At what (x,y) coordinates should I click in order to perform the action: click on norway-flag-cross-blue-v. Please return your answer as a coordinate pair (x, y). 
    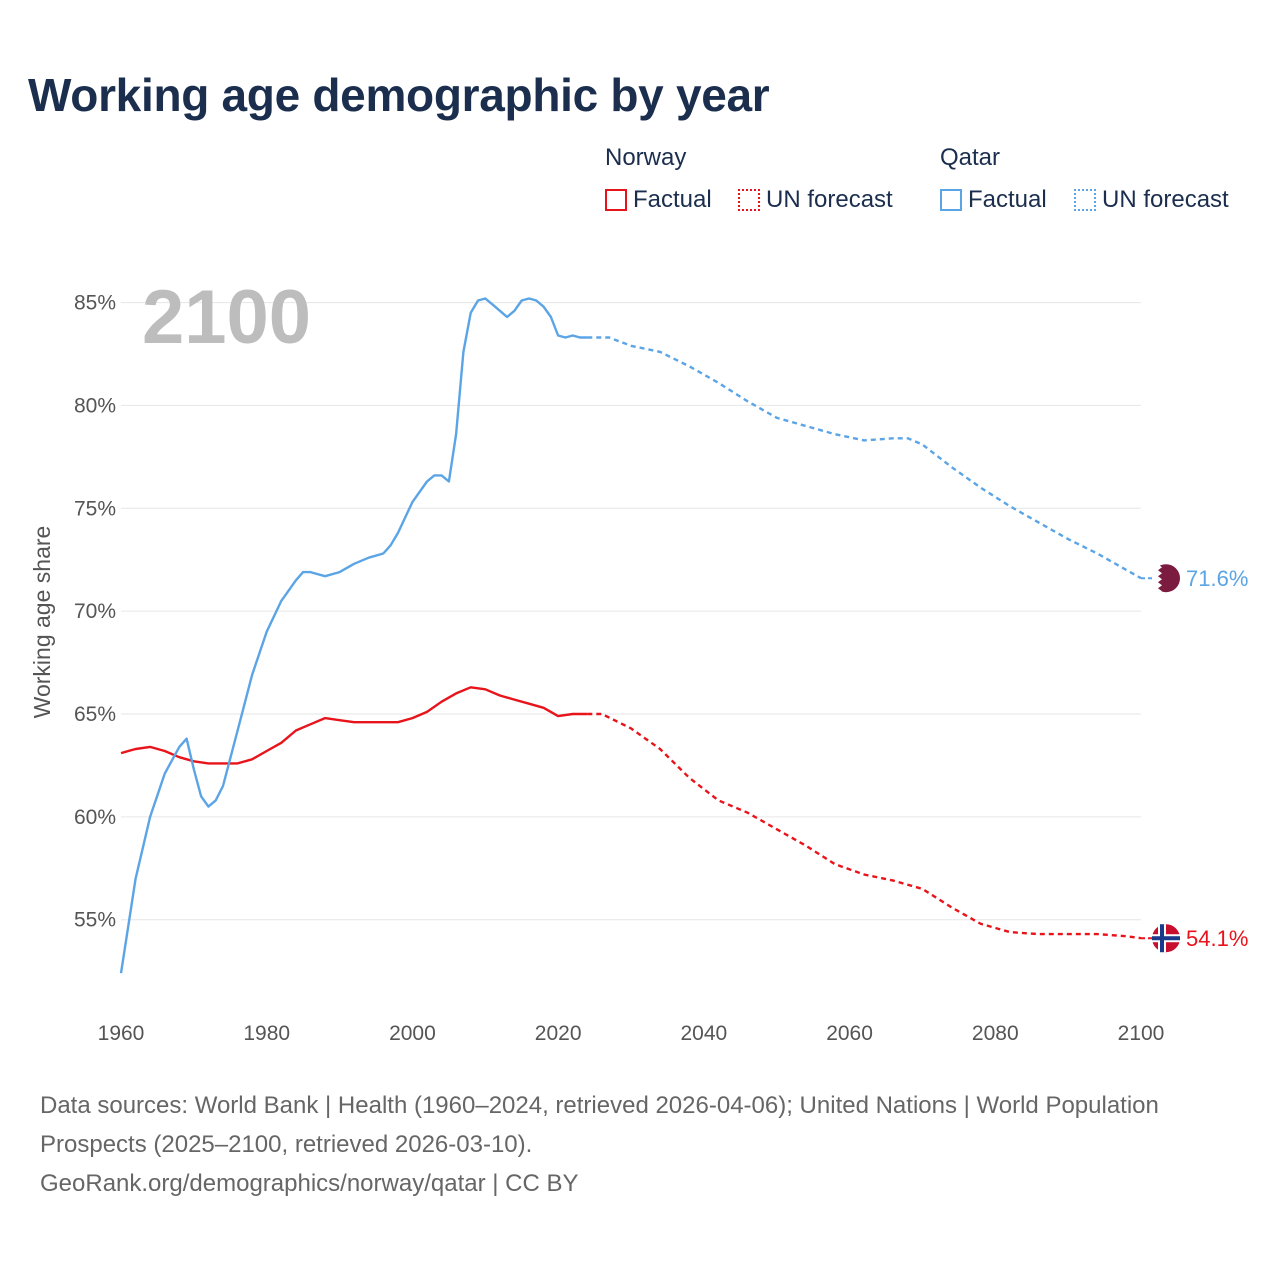
    Looking at the image, I should click on (1162, 938).